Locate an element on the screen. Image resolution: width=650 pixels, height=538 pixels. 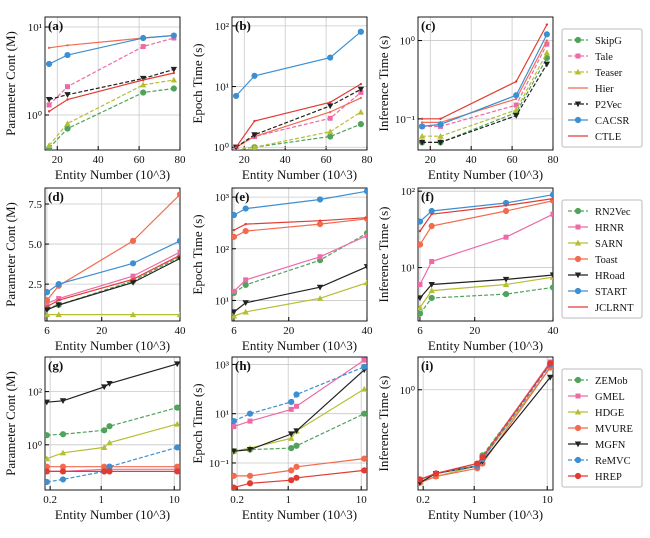
legend-label: Tale is located at coordinates (604, 57).